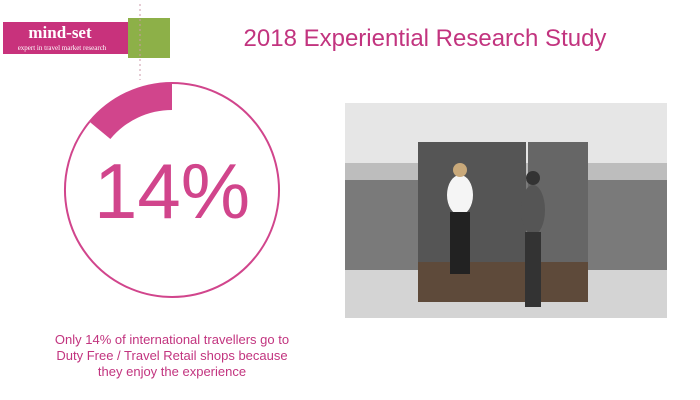  Describe the element at coordinates (172, 371) in the screenshot. I see `caption-line: they enjoy the experience` at that location.